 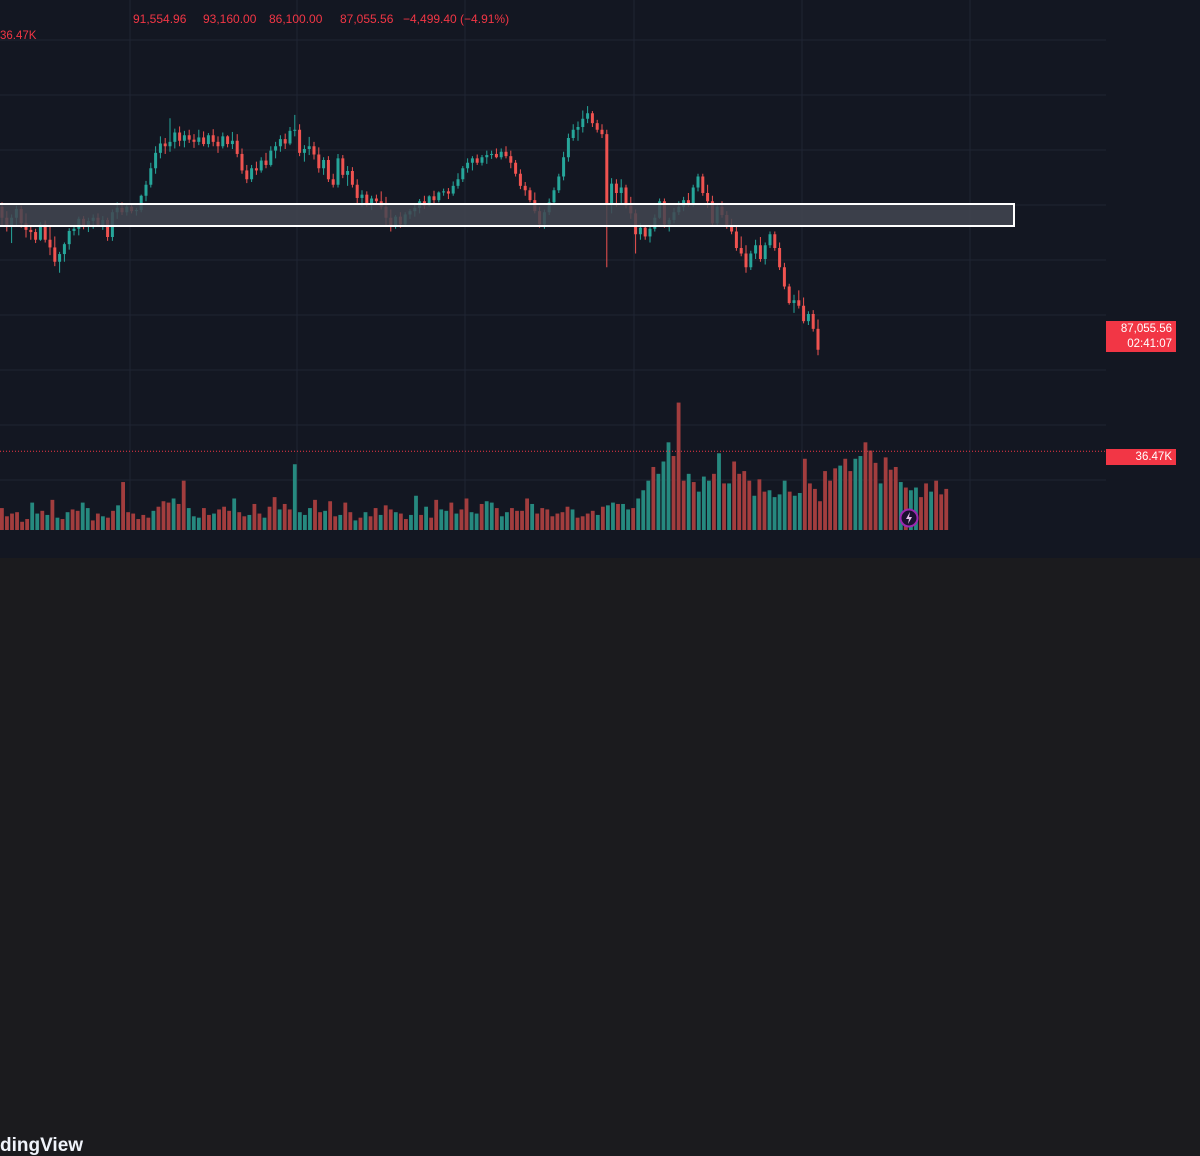 I want to click on price-scale, so click(x=1153, y=279).